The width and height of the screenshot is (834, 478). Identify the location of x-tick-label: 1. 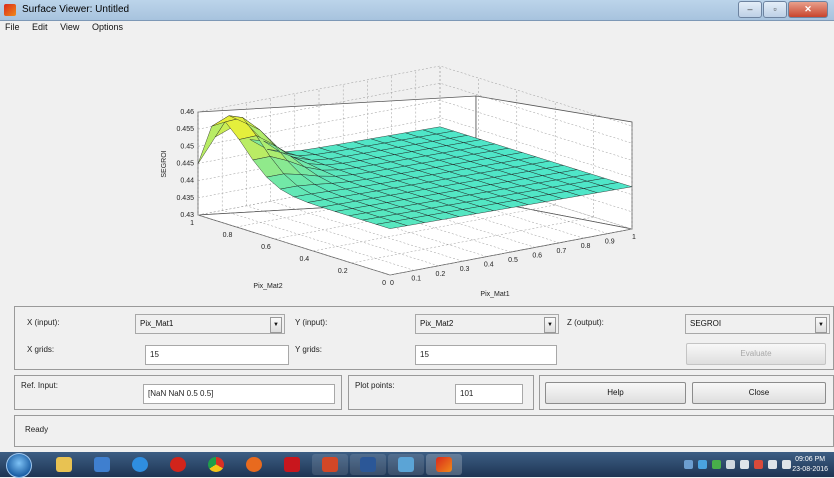
(634, 237).